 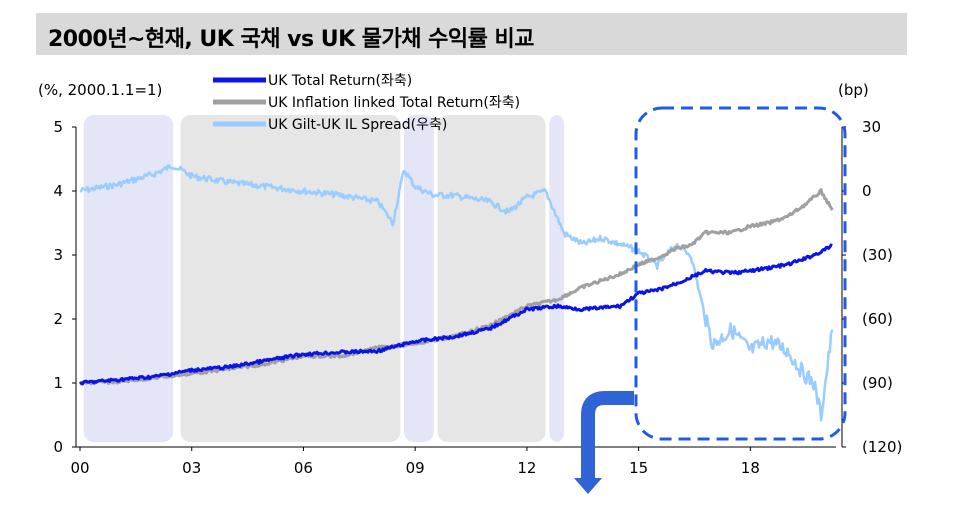 I want to click on right-tick-label: 0, so click(x=867, y=191).